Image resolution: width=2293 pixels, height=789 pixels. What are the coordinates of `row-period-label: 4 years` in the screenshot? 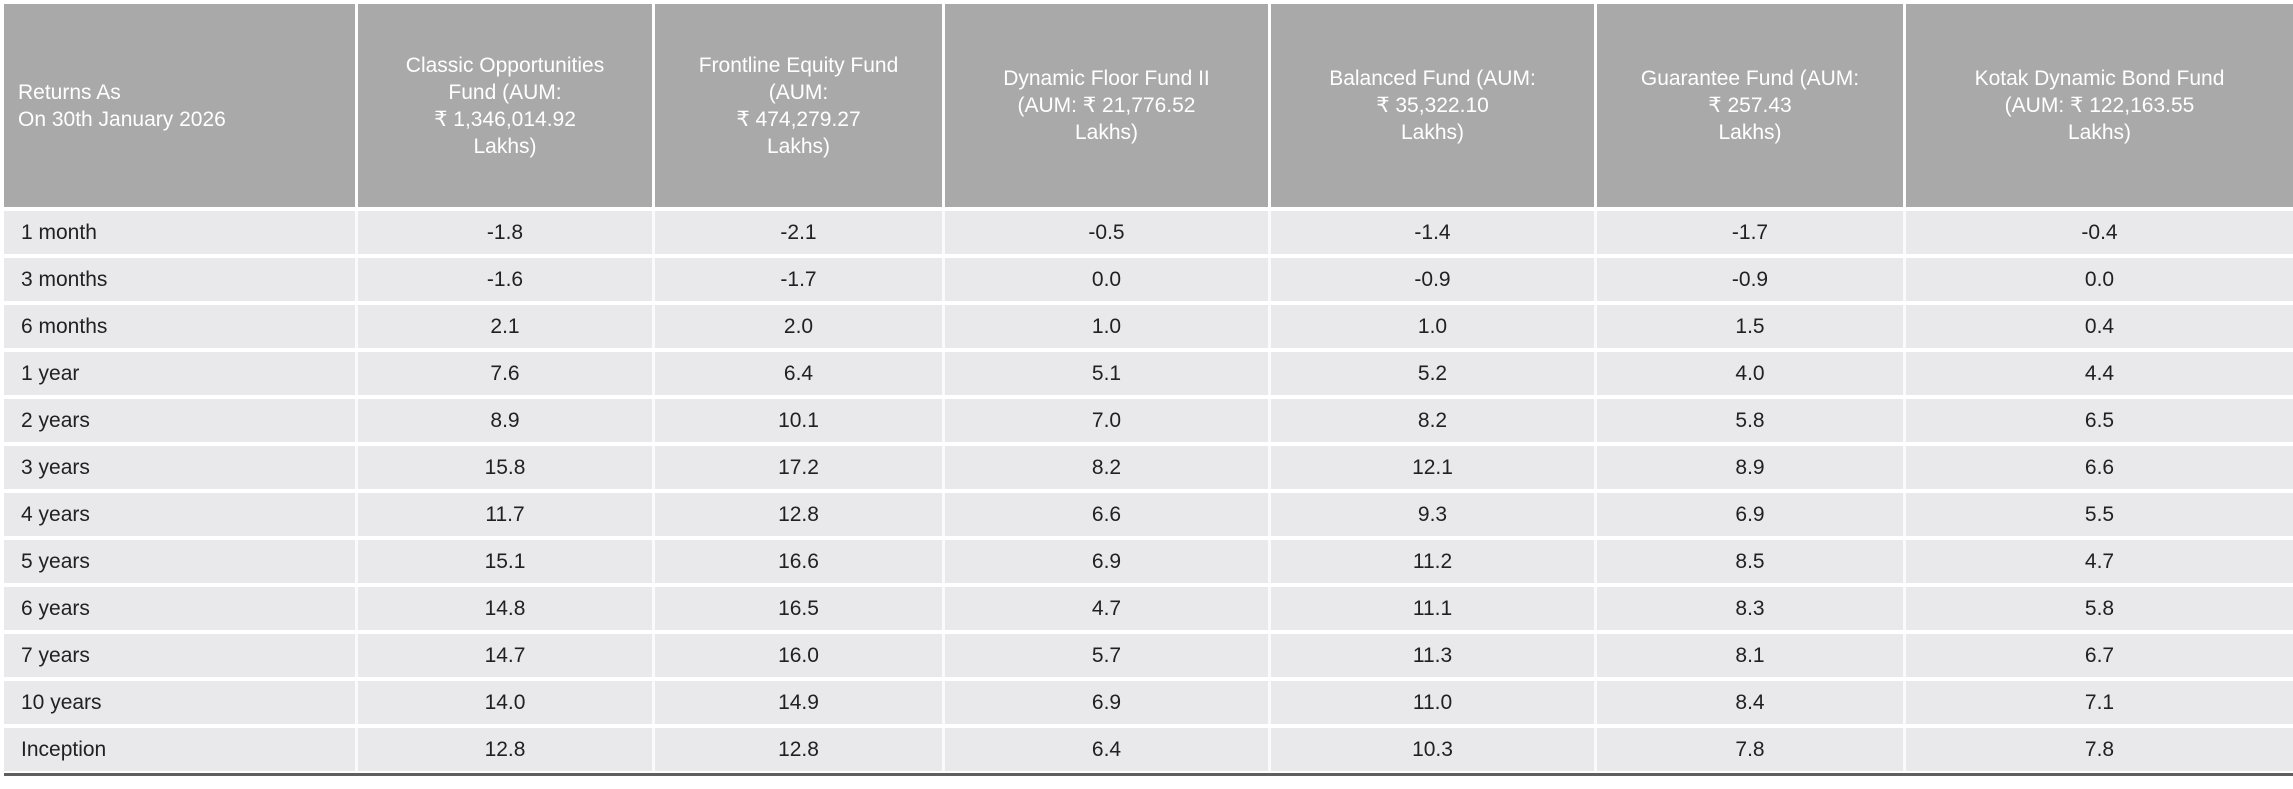 It's located at (179, 514).